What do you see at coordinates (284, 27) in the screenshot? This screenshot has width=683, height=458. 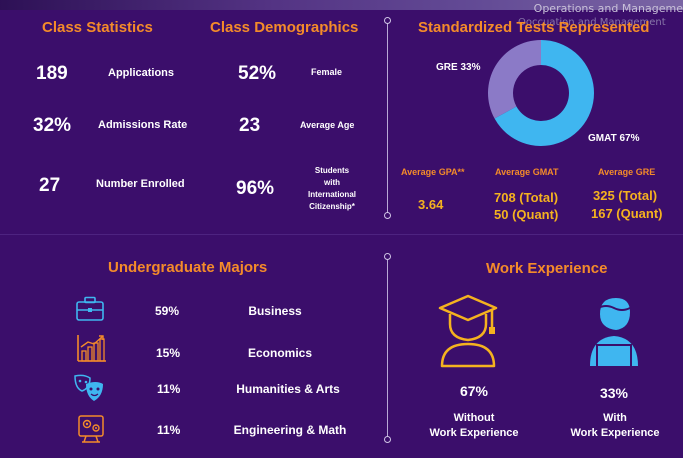 I see `class-demographics-heading: Class Demographics` at bounding box center [284, 27].